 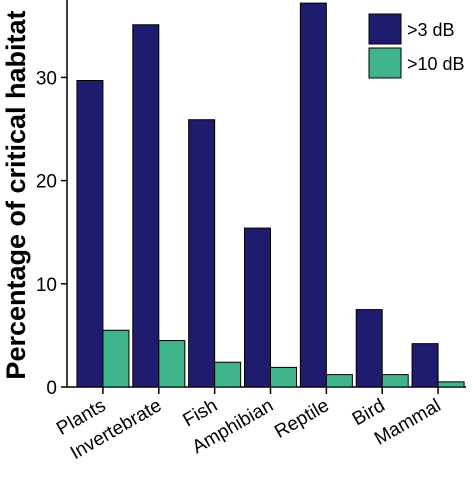 I want to click on bar-amphibian-gt3db, so click(x=257, y=307).